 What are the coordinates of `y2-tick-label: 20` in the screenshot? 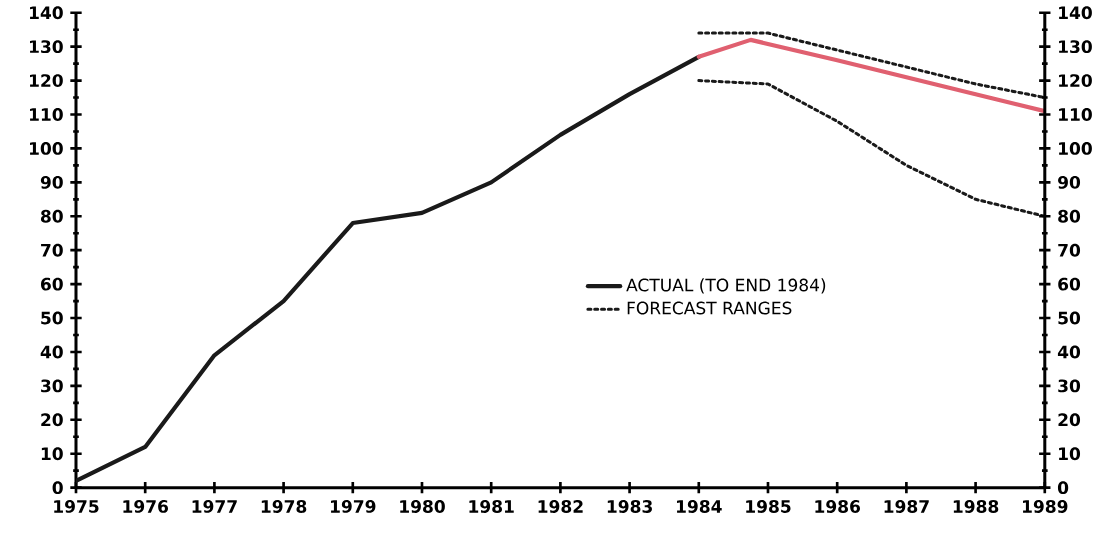 It's located at (1069, 420).